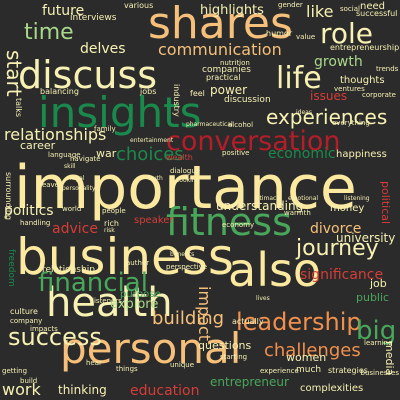 The image size is (400, 400). What do you see at coordinates (59, 91) in the screenshot?
I see `word-balancing: balancing` at bounding box center [59, 91].